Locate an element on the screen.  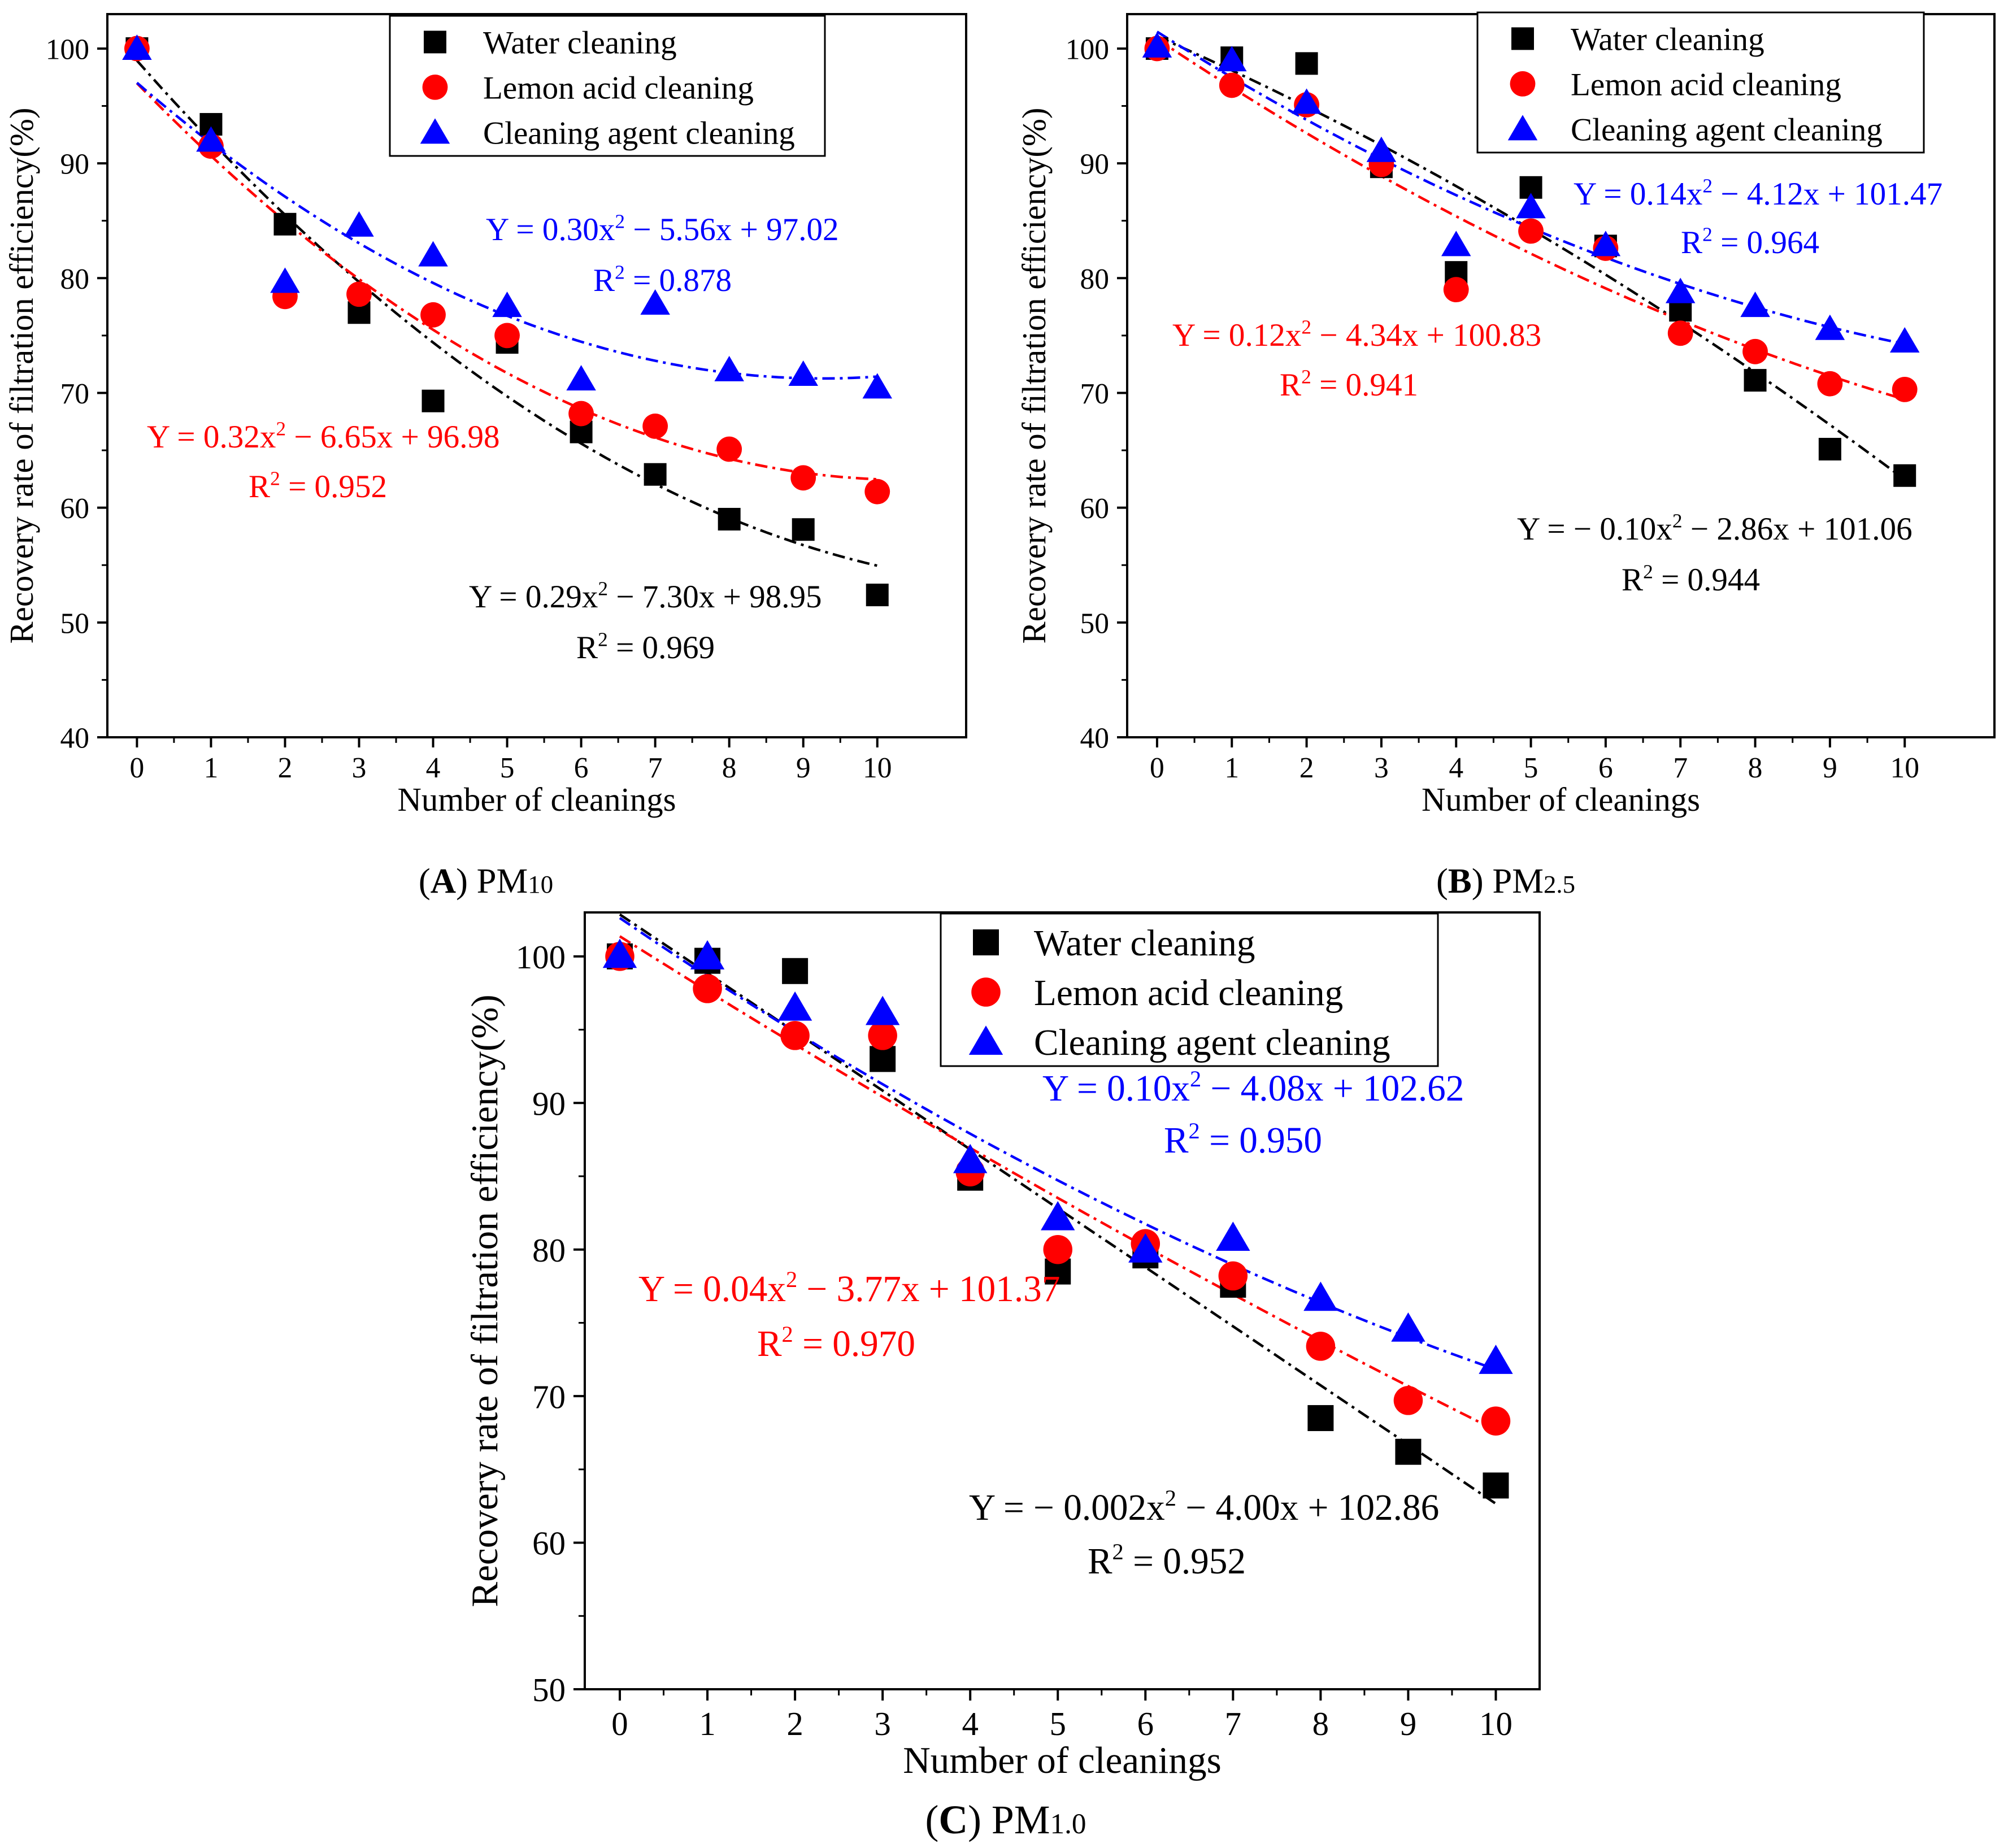
legend-box is located at coordinates (1700, 83).